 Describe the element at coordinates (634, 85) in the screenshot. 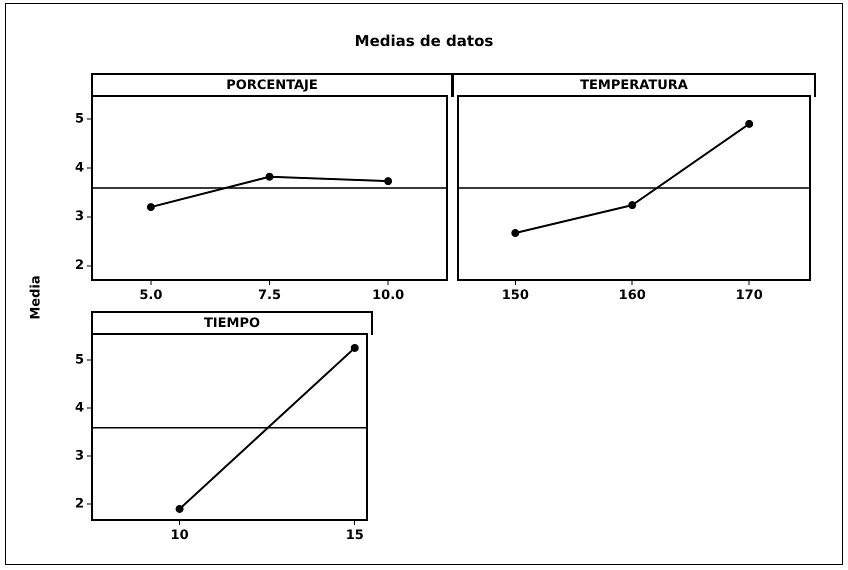

I see `chart-subtitle: TEMPERATURA` at that location.